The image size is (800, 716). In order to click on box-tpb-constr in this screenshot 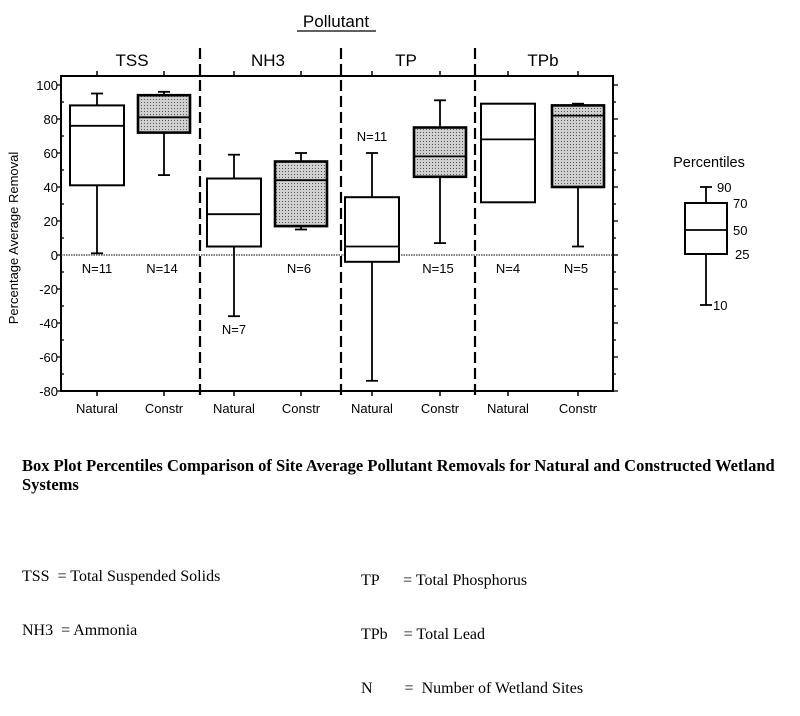, I will do `click(578, 146)`.